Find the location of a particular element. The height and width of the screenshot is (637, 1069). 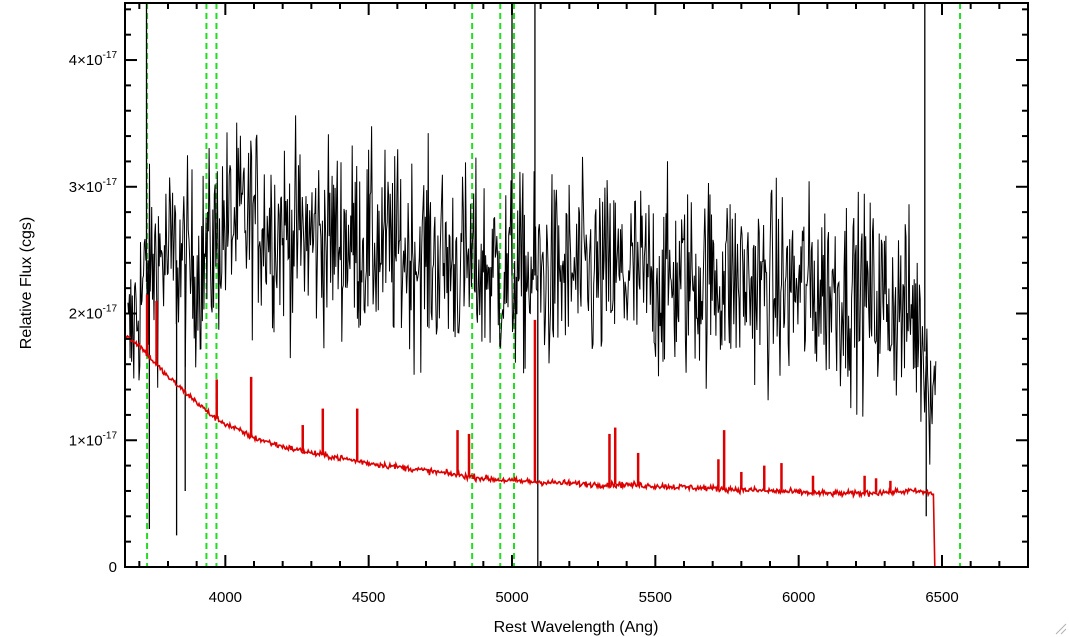

x-tick-label: 5500 is located at coordinates (655, 597).